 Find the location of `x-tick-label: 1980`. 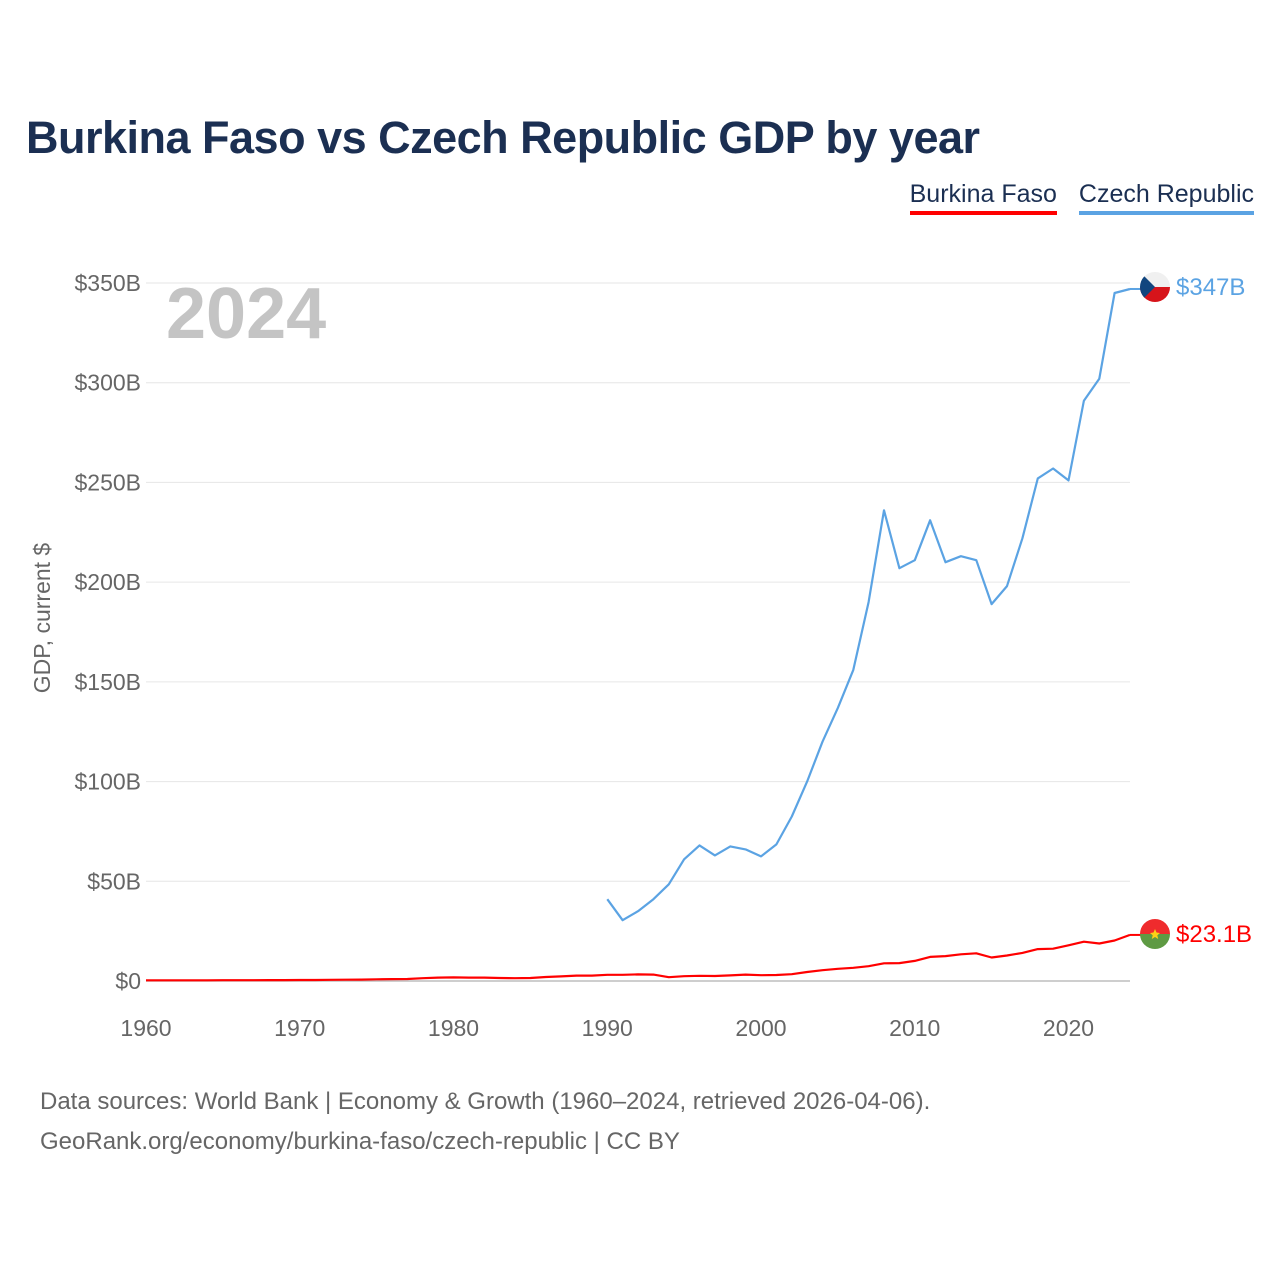

x-tick-label: 1980 is located at coordinates (453, 1028).